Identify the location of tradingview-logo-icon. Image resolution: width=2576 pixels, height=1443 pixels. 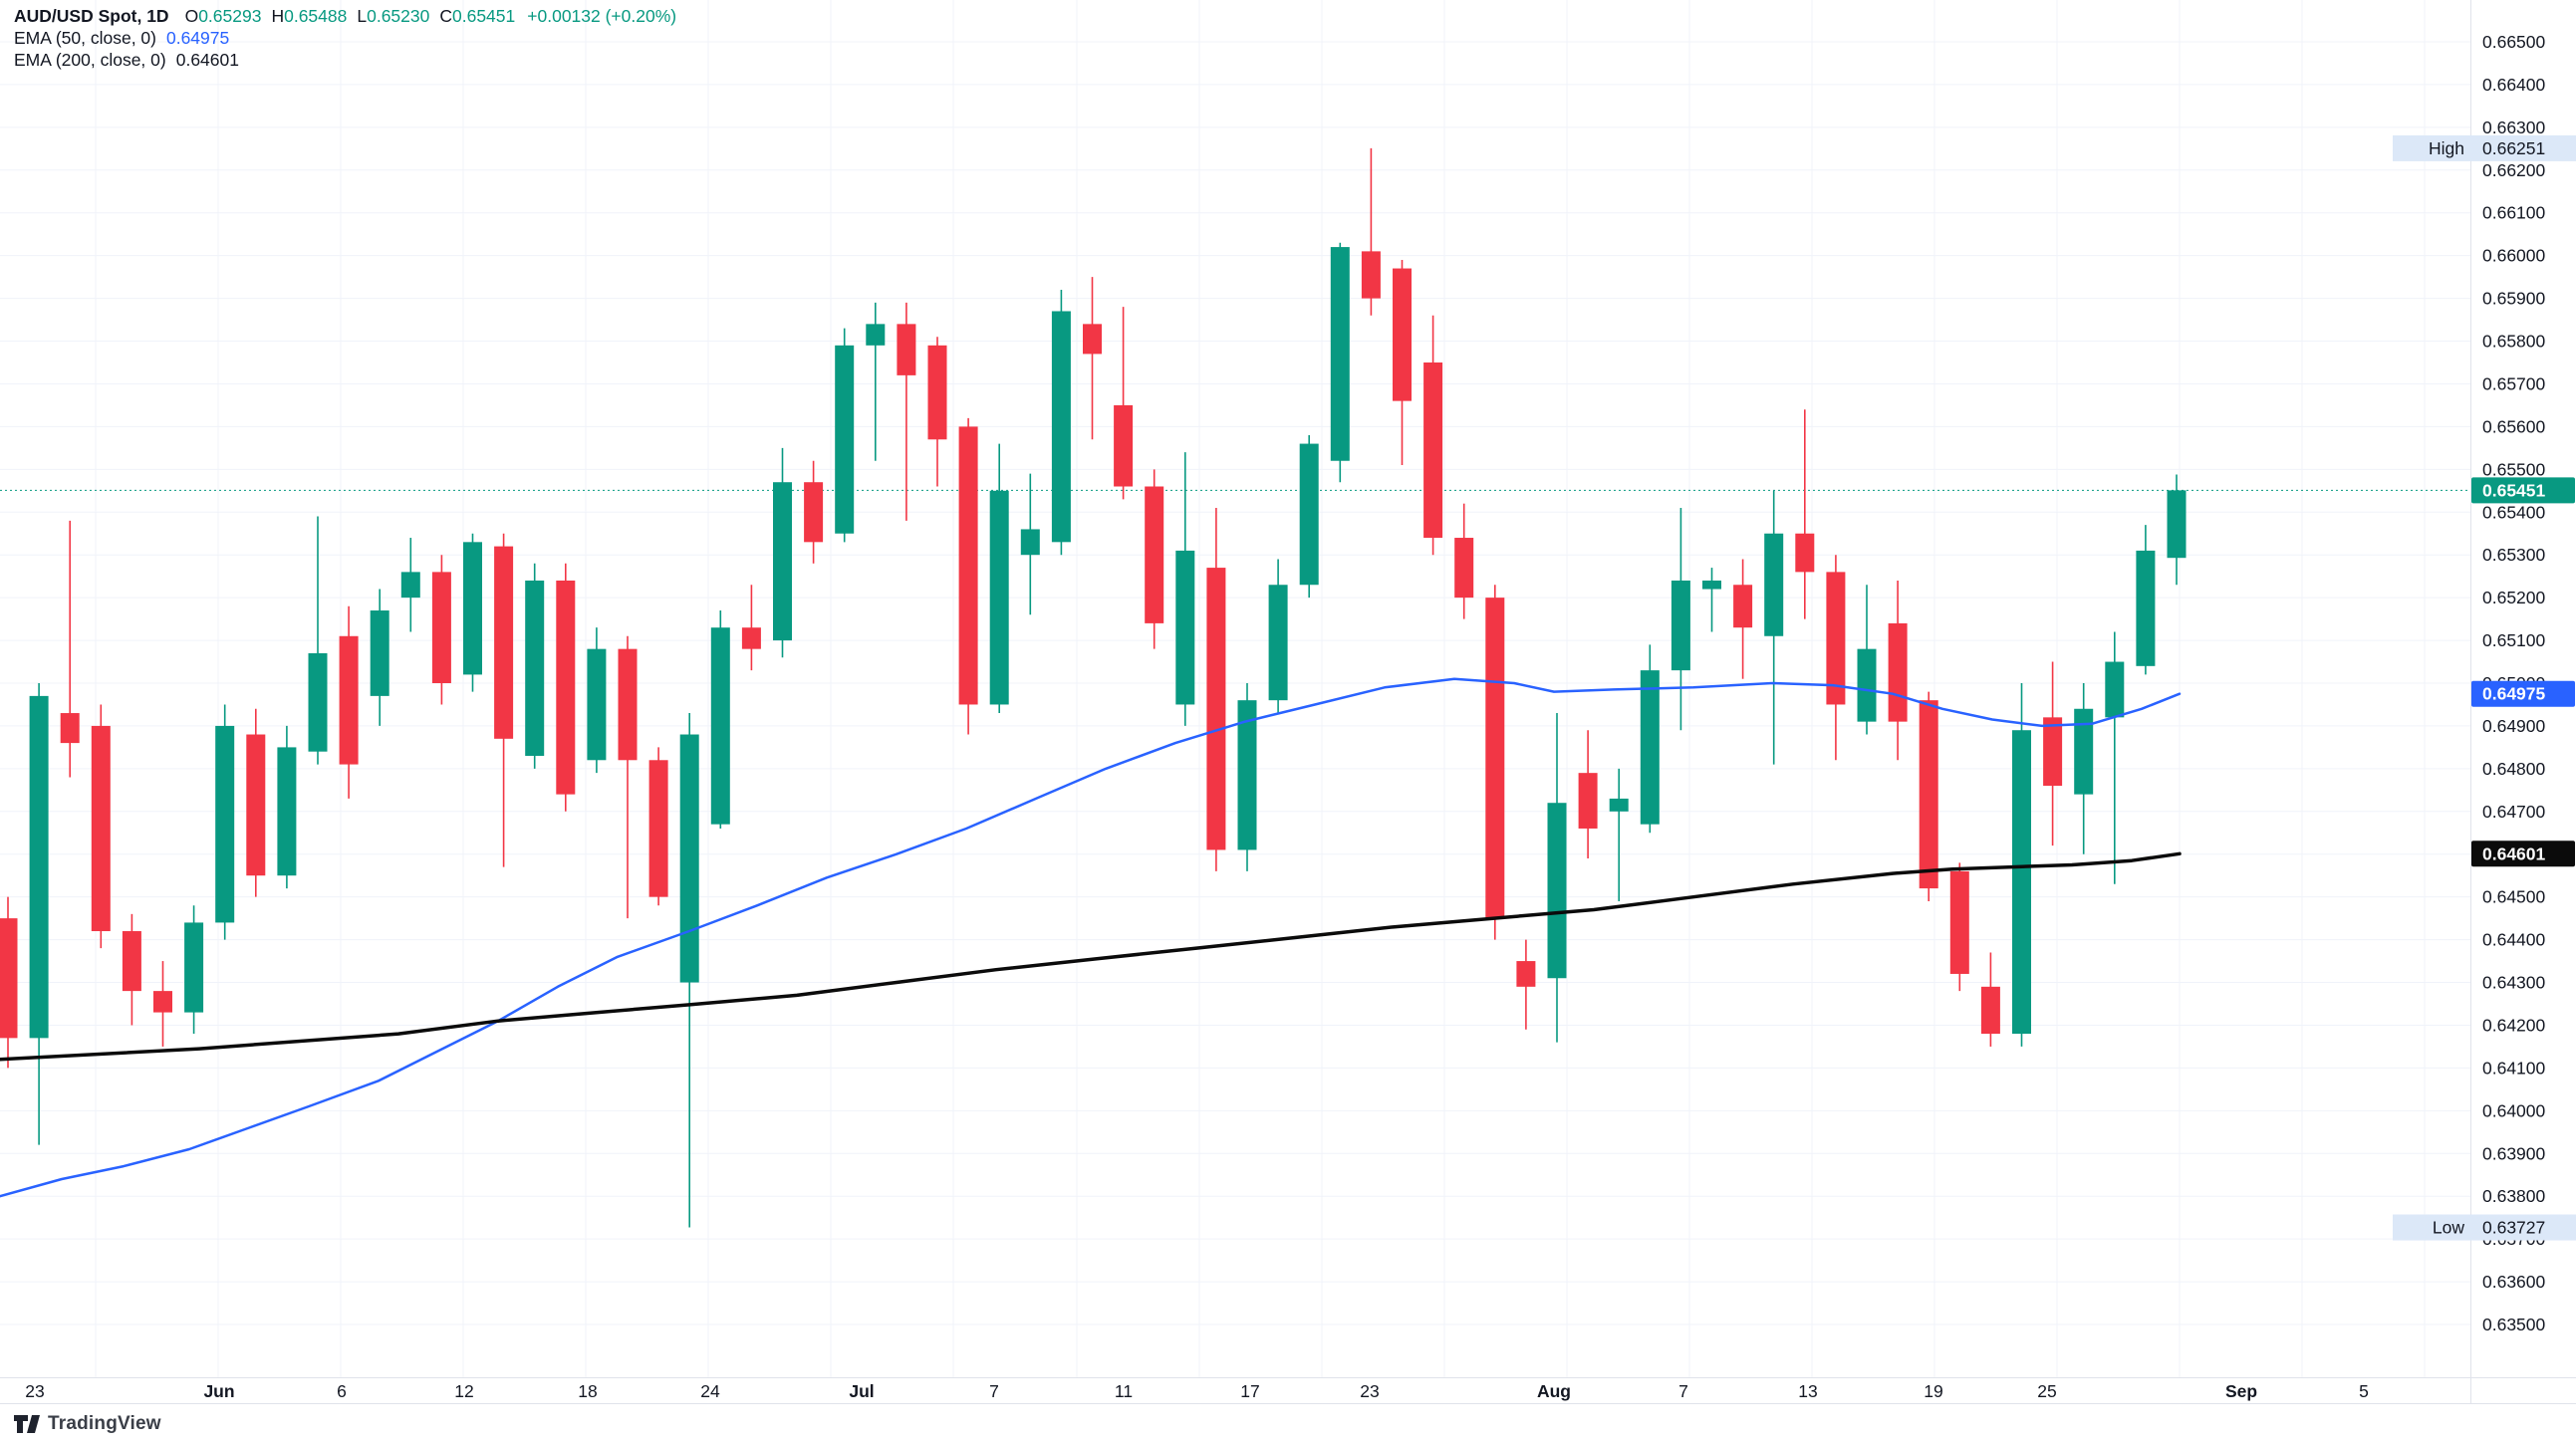
(27, 1424).